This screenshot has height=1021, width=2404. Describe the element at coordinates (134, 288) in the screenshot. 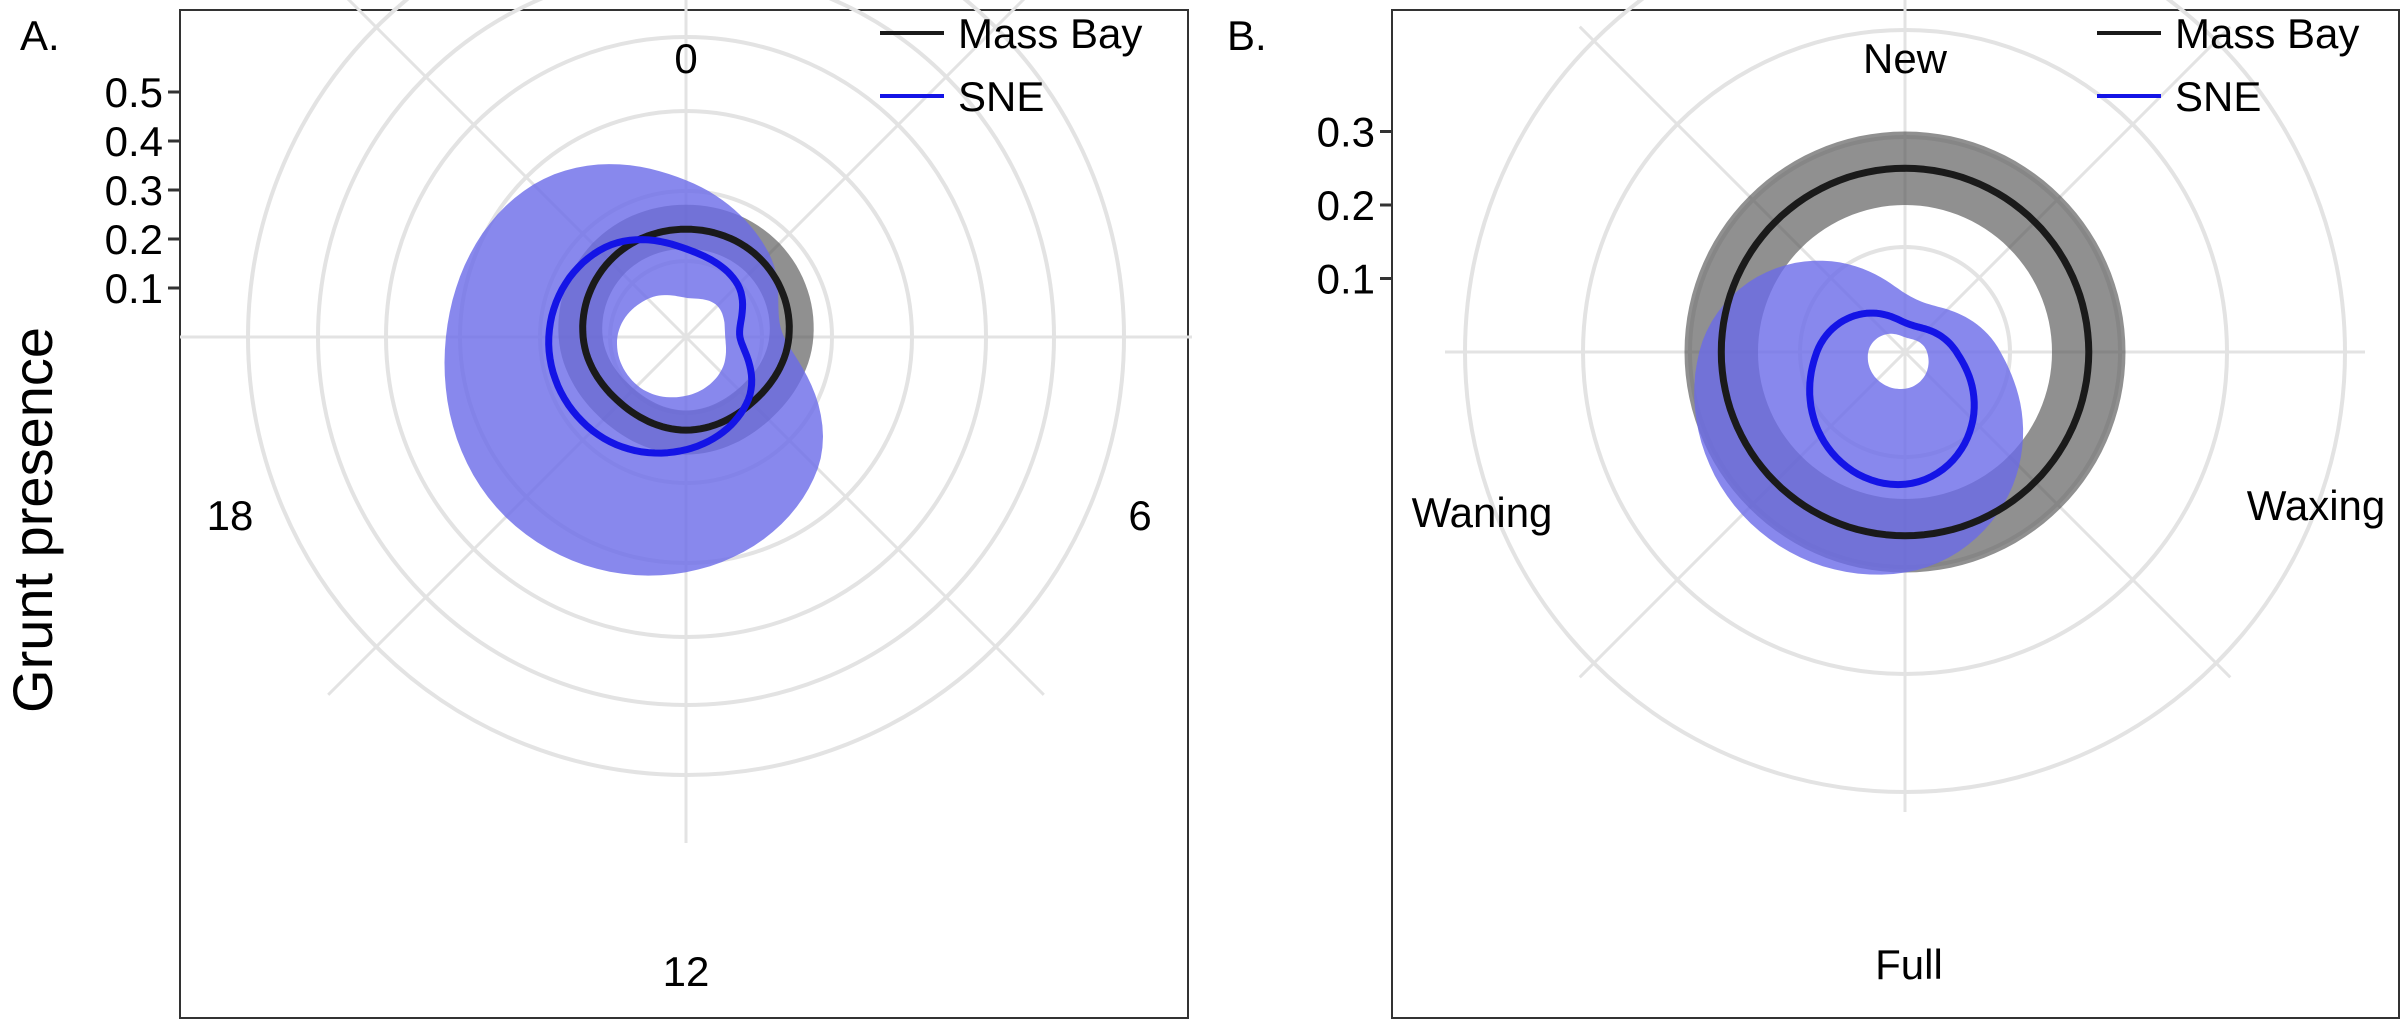

I see `panel-a-radial-tick-label: 0.1` at that location.